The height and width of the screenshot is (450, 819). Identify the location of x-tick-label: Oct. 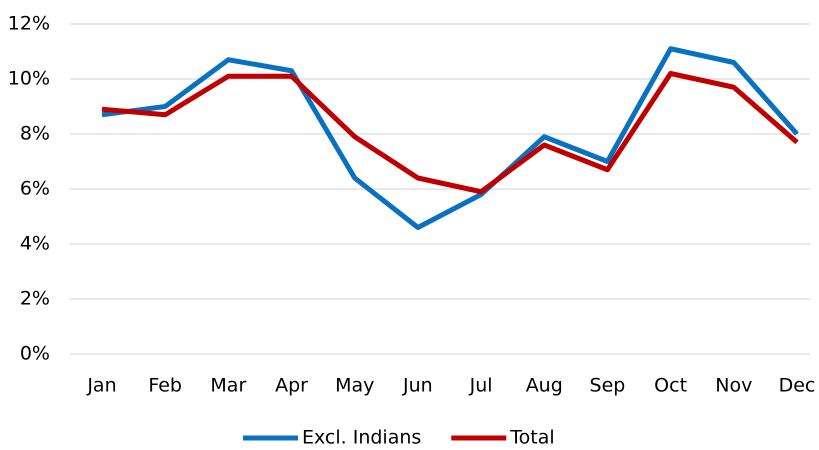
(670, 386).